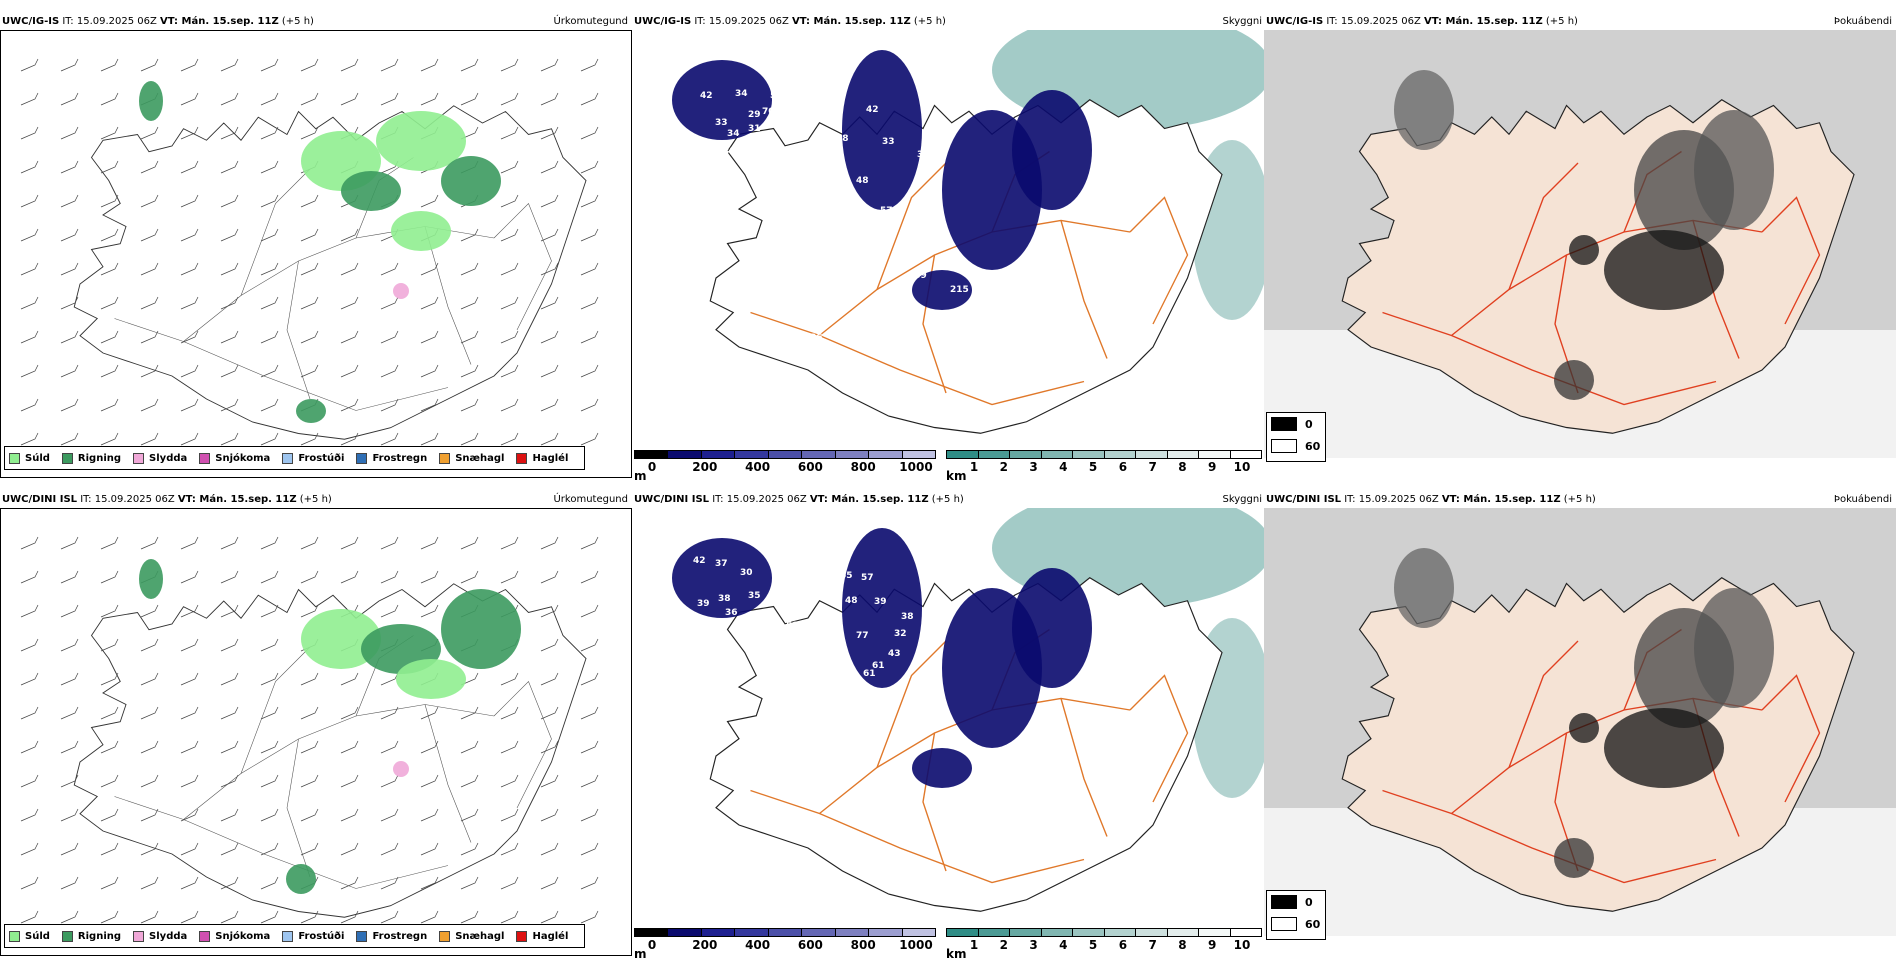  I want to click on cloud-base-value: 315, so click(635, 546).